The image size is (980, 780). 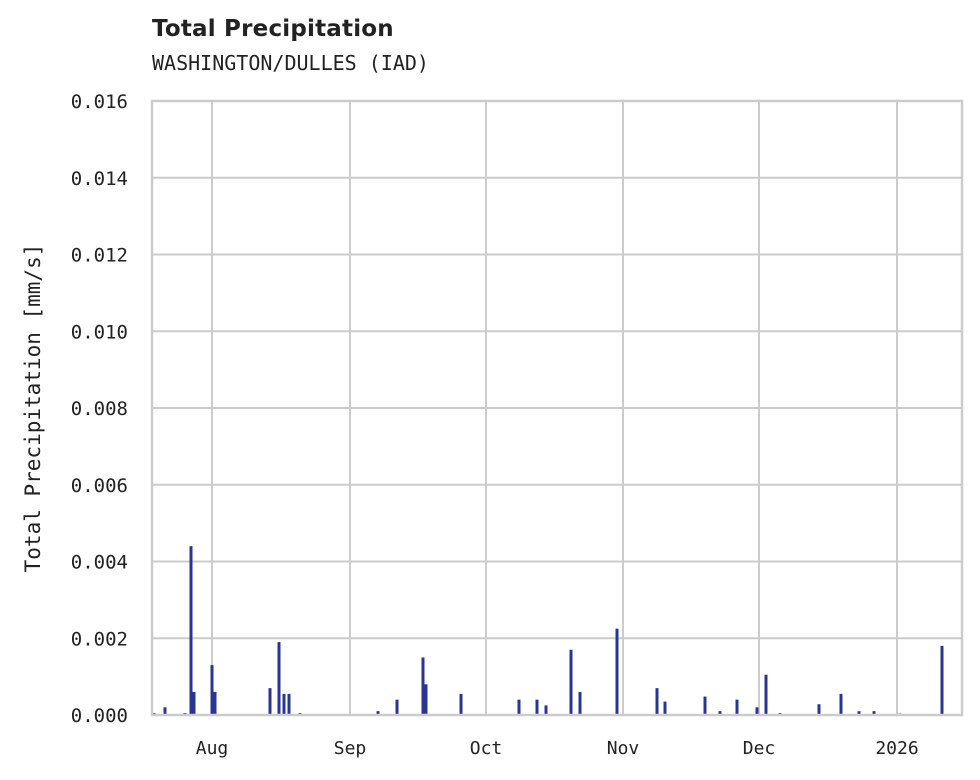 What do you see at coordinates (99, 256) in the screenshot?
I see `y-tick-label: 0.012` at bounding box center [99, 256].